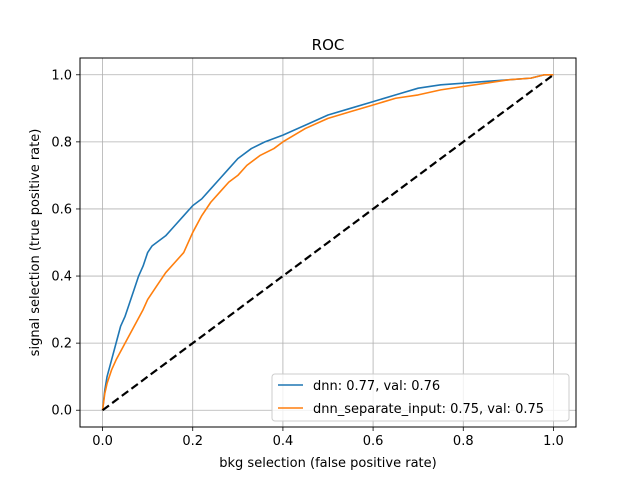 This screenshot has height=480, width=640. What do you see at coordinates (328, 45) in the screenshot?
I see `chart-title: ROC` at bounding box center [328, 45].